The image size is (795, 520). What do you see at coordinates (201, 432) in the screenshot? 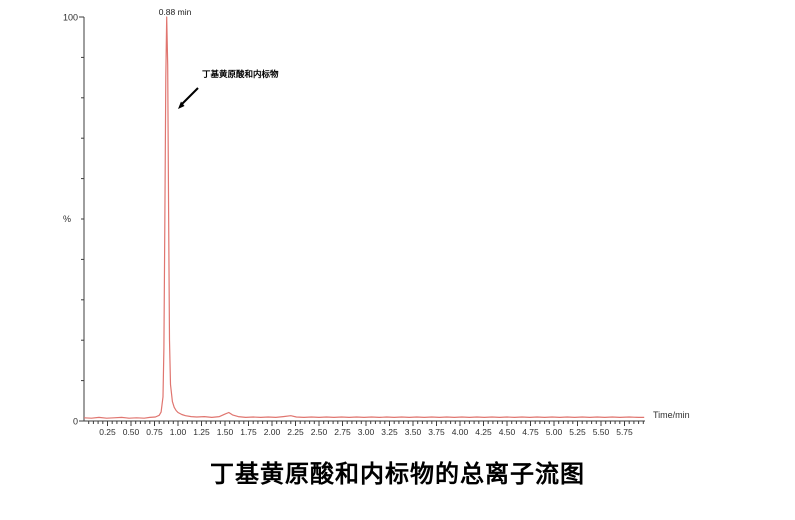
I see `x-tick-label: 1.25` at bounding box center [201, 432].